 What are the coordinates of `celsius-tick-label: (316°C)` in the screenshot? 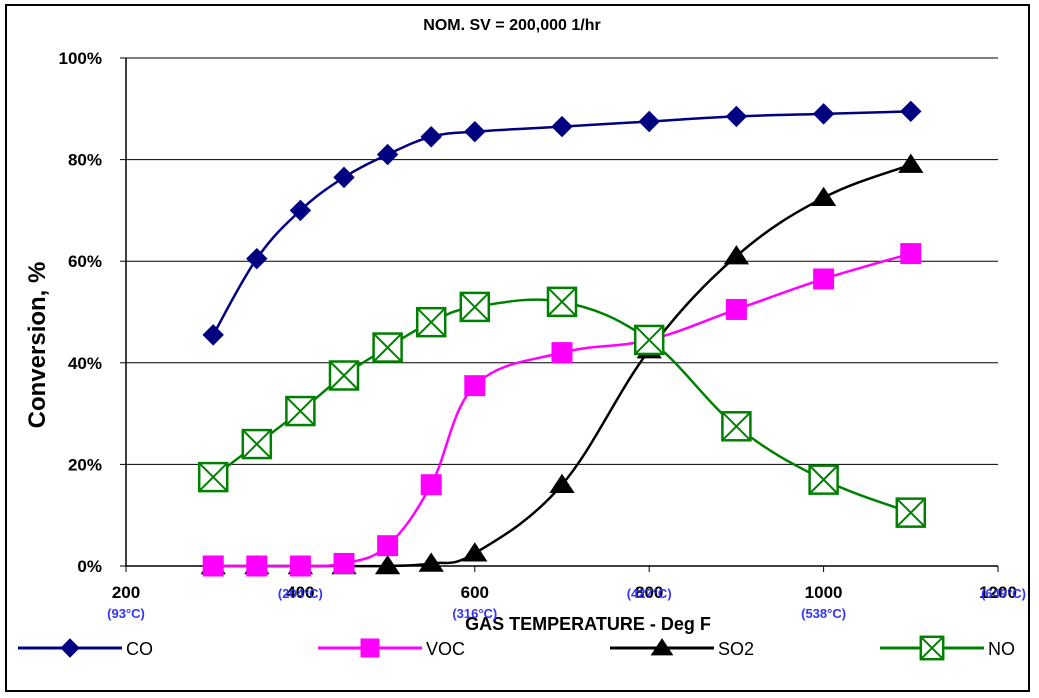 It's located at (474, 613).